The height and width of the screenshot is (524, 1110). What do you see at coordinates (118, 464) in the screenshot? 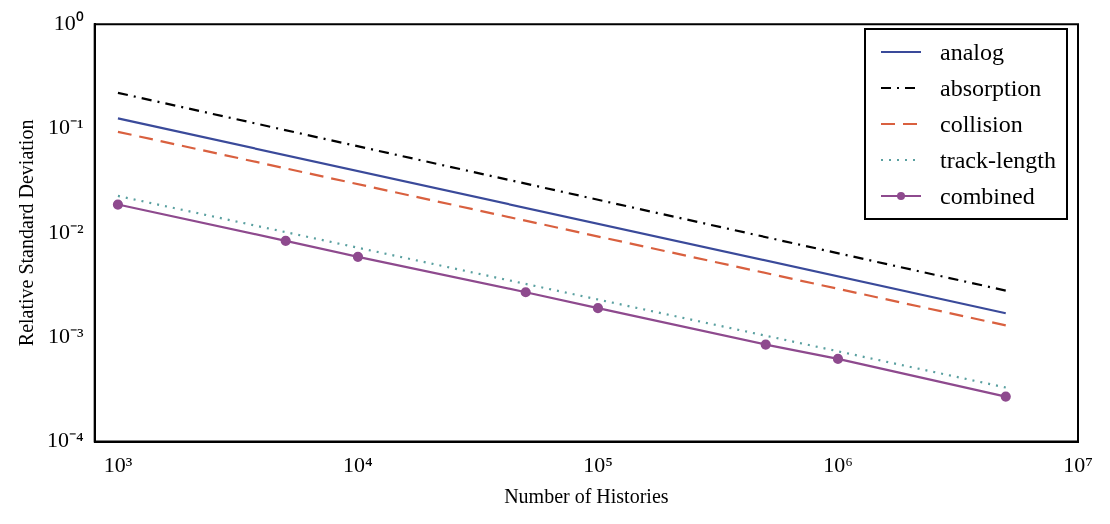
I see `x-tick-label: 10³` at bounding box center [118, 464].